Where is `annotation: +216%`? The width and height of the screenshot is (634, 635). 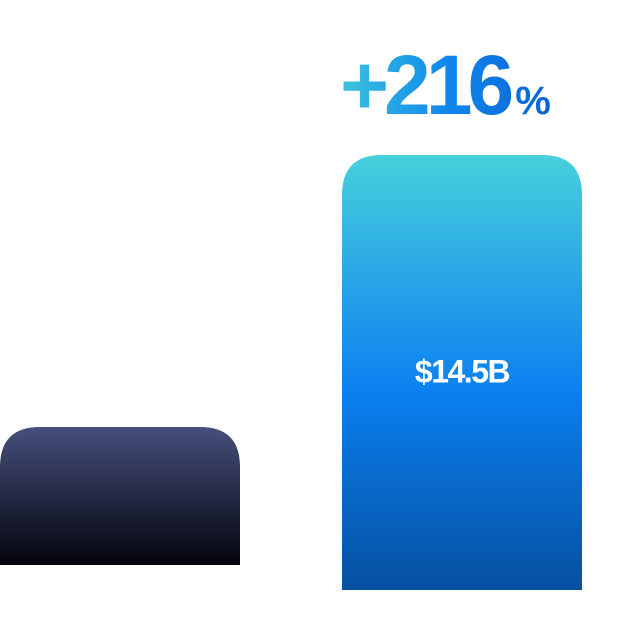
annotation: +216% is located at coordinates (445, 85).